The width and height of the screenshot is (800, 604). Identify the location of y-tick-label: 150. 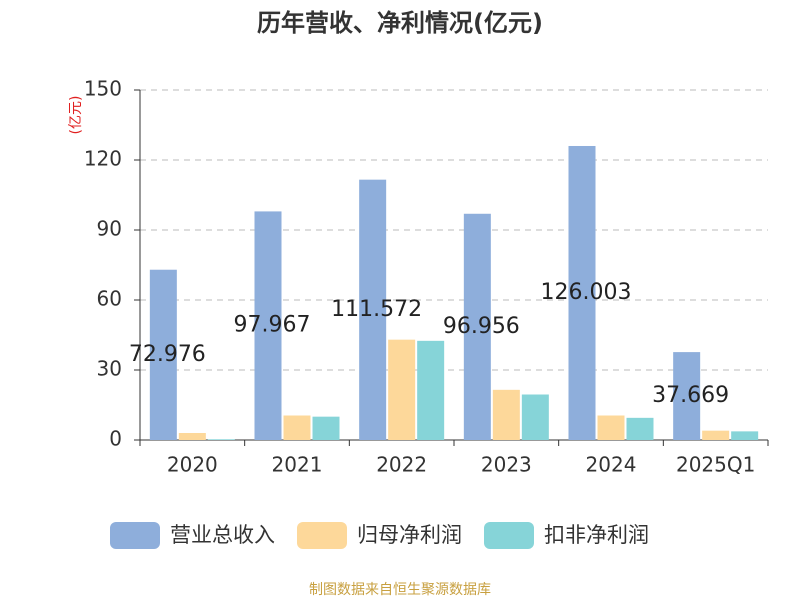
(103, 89).